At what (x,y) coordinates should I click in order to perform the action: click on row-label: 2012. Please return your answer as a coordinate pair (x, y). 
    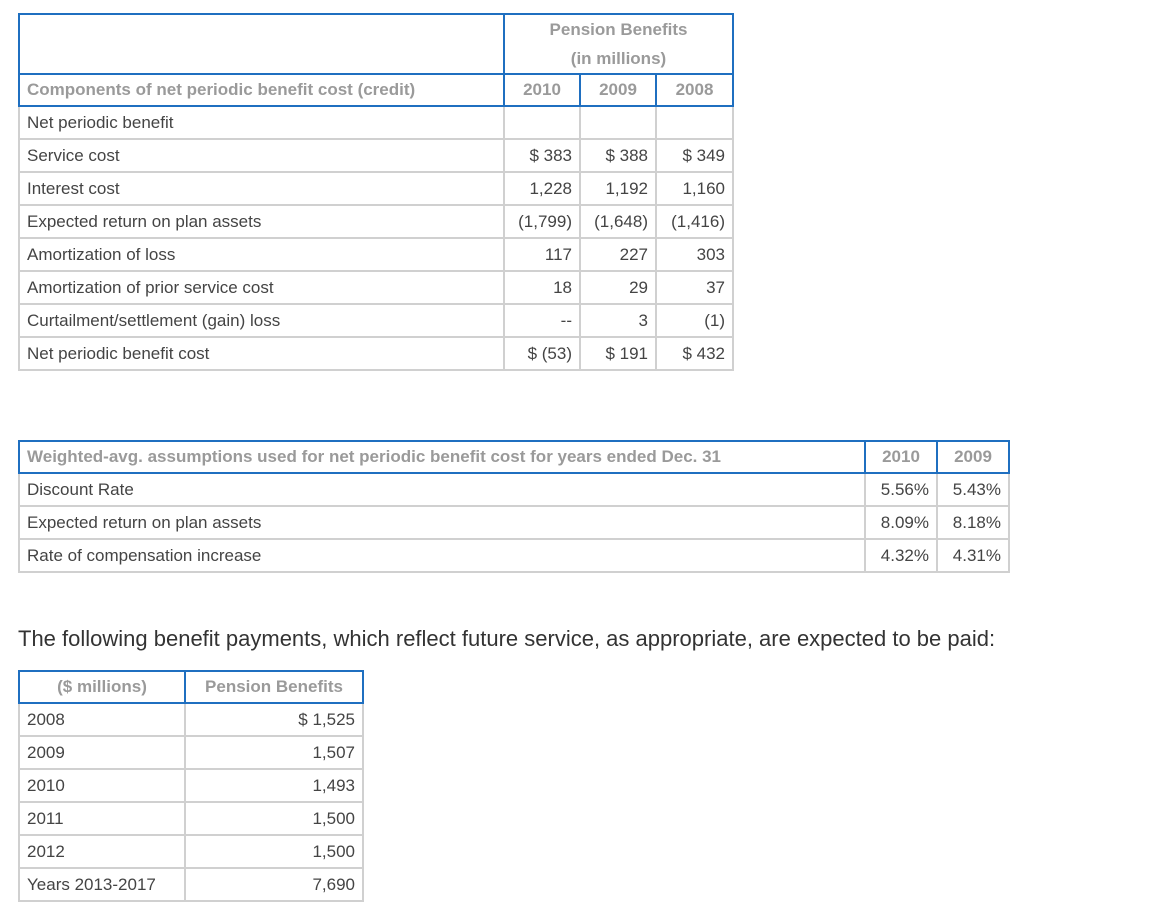
    Looking at the image, I should click on (102, 851).